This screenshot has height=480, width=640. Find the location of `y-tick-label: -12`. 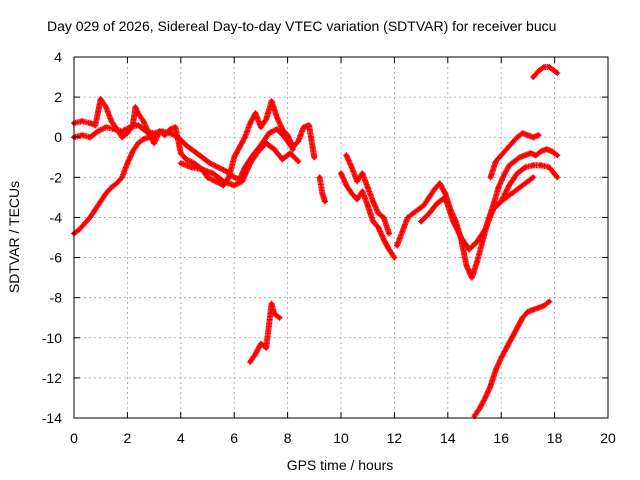

y-tick-label: -12 is located at coordinates (52, 378).